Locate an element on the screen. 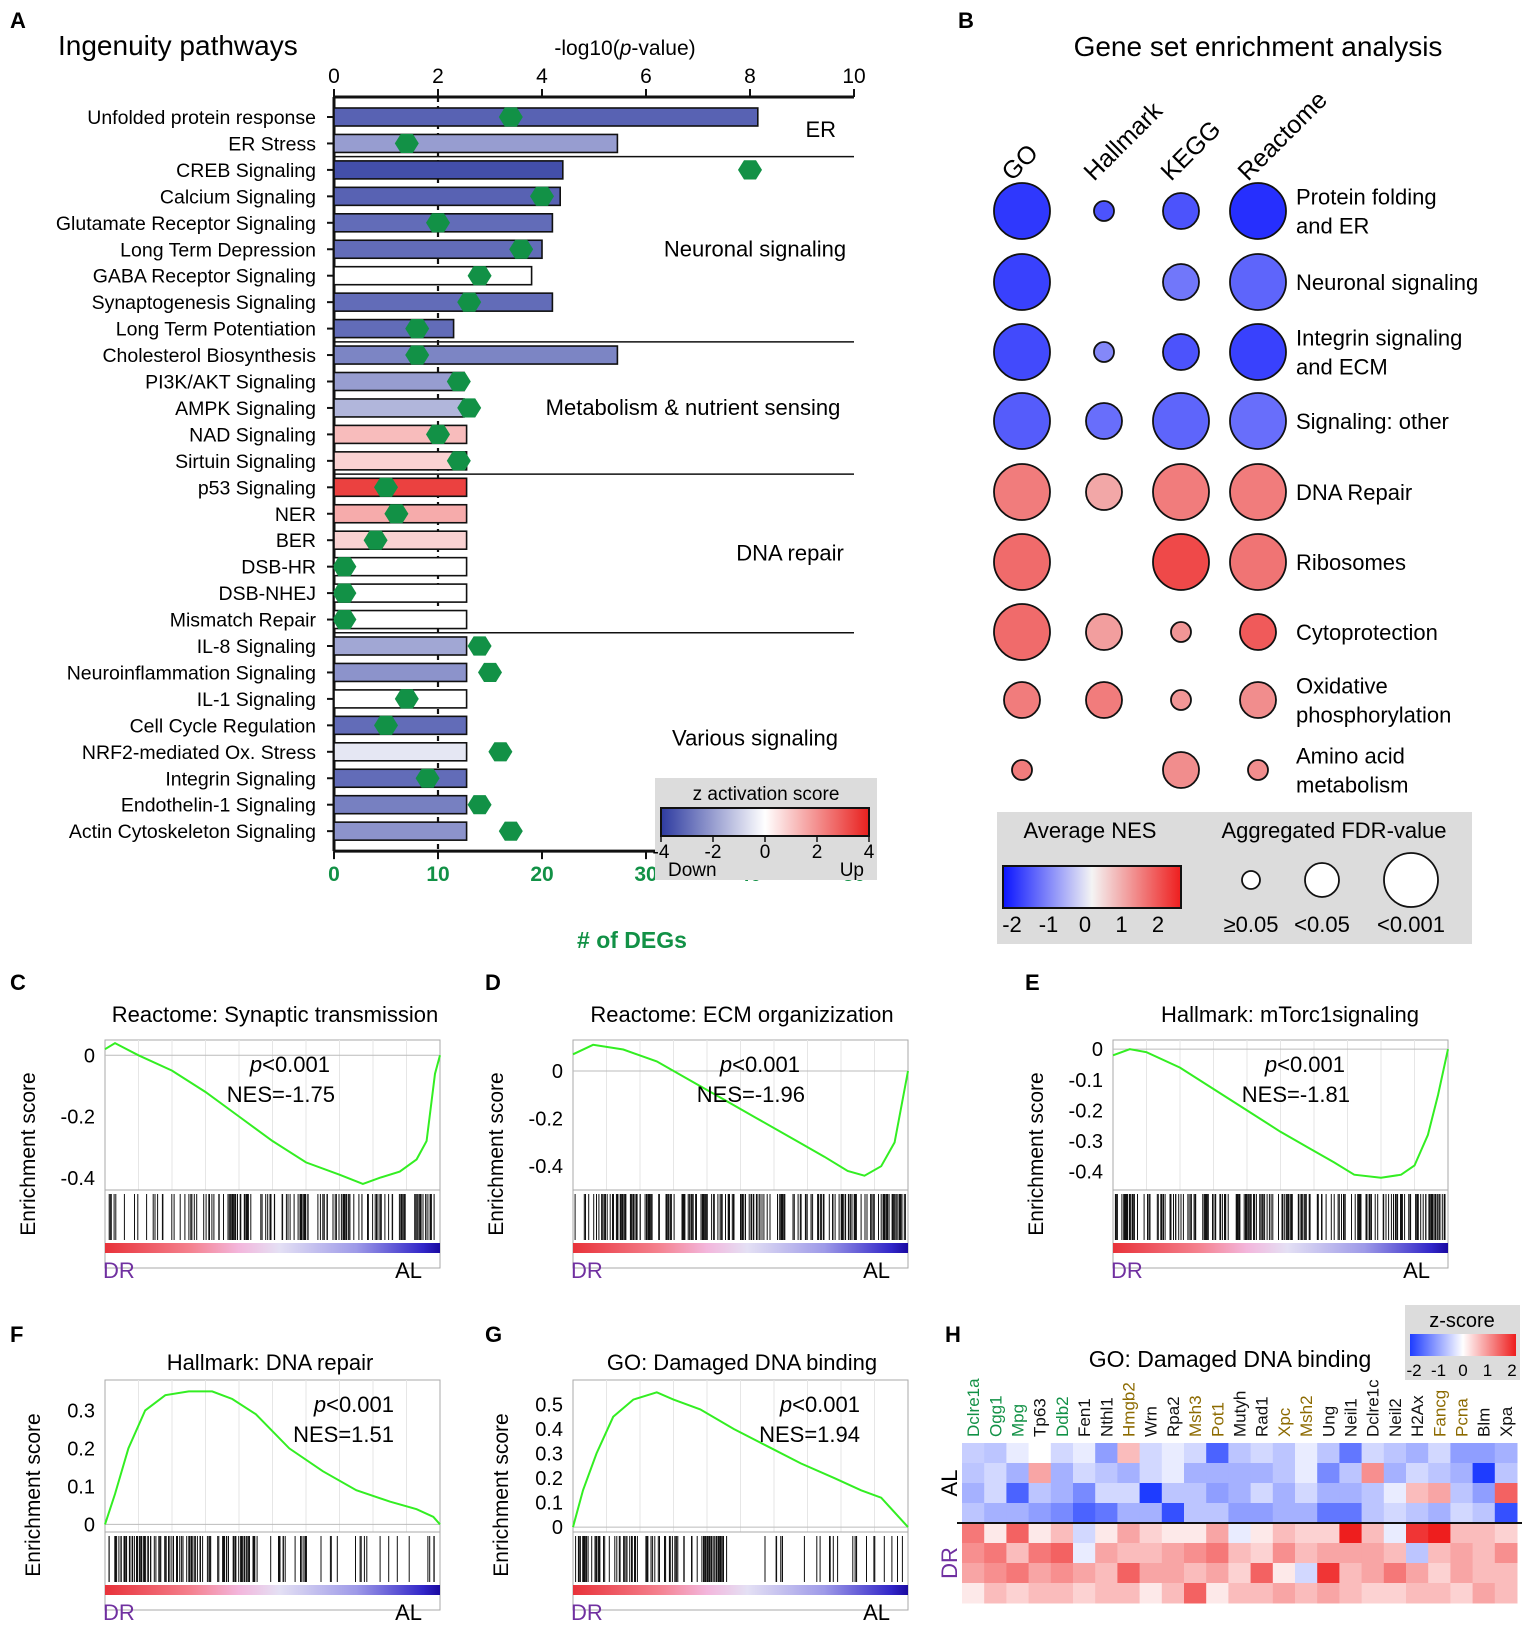 The width and height of the screenshot is (1535, 1637). gene-label: Dclre1a is located at coordinates (973, 1407).